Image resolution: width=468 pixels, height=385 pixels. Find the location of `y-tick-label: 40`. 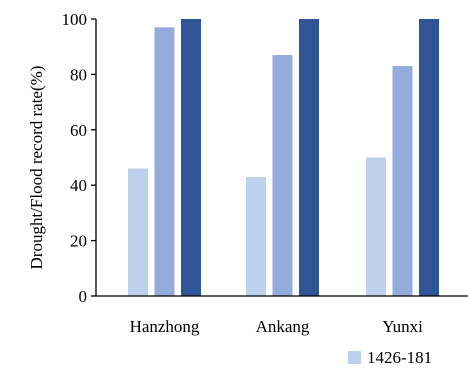

y-tick-label: 40 is located at coordinates (78, 185).